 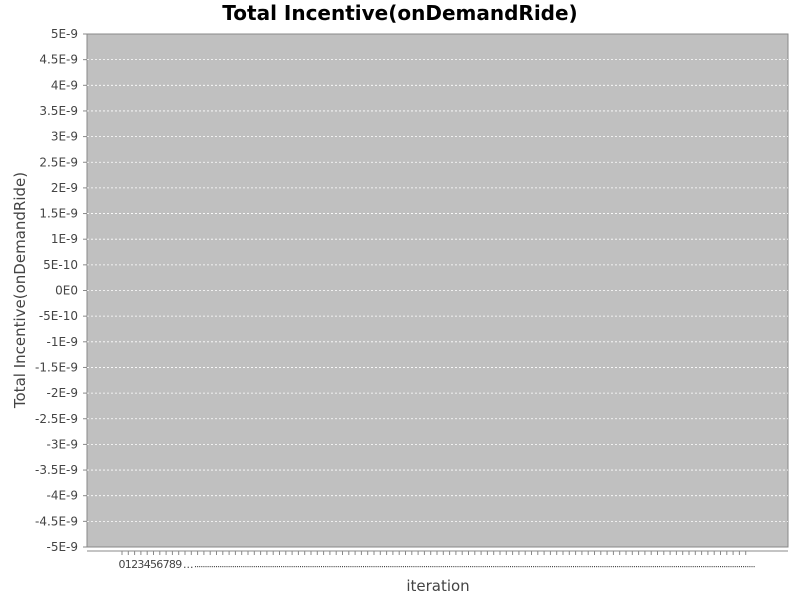 I want to click on y-axis-label: Total Incentive(onDemandRide), so click(x=20, y=290).